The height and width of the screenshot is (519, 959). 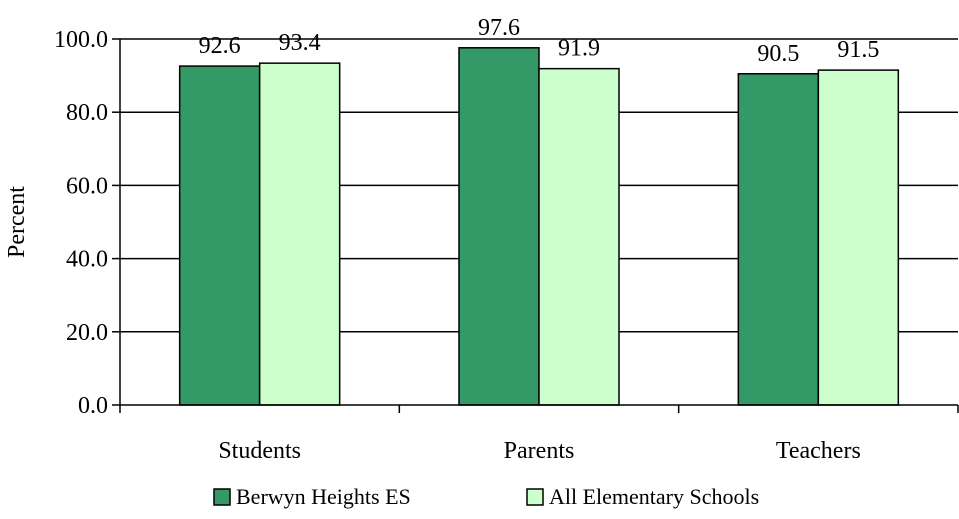 I want to click on data-label: 91.5, so click(x=858, y=50).